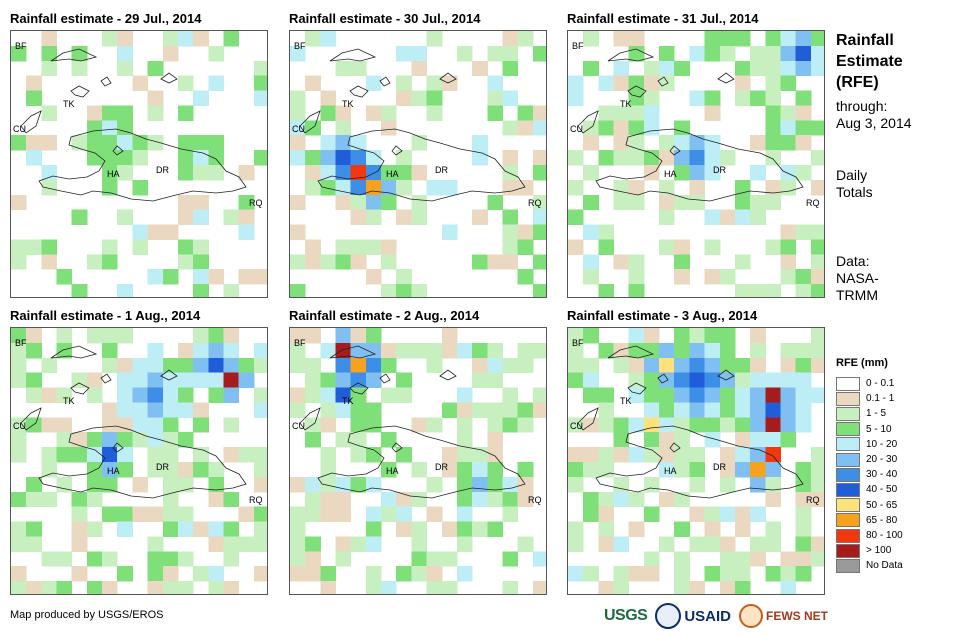 The width and height of the screenshot is (970, 635). Describe the element at coordinates (418, 461) in the screenshot. I see `map-canvas-5: BF TK CU HA DR RQ` at that location.